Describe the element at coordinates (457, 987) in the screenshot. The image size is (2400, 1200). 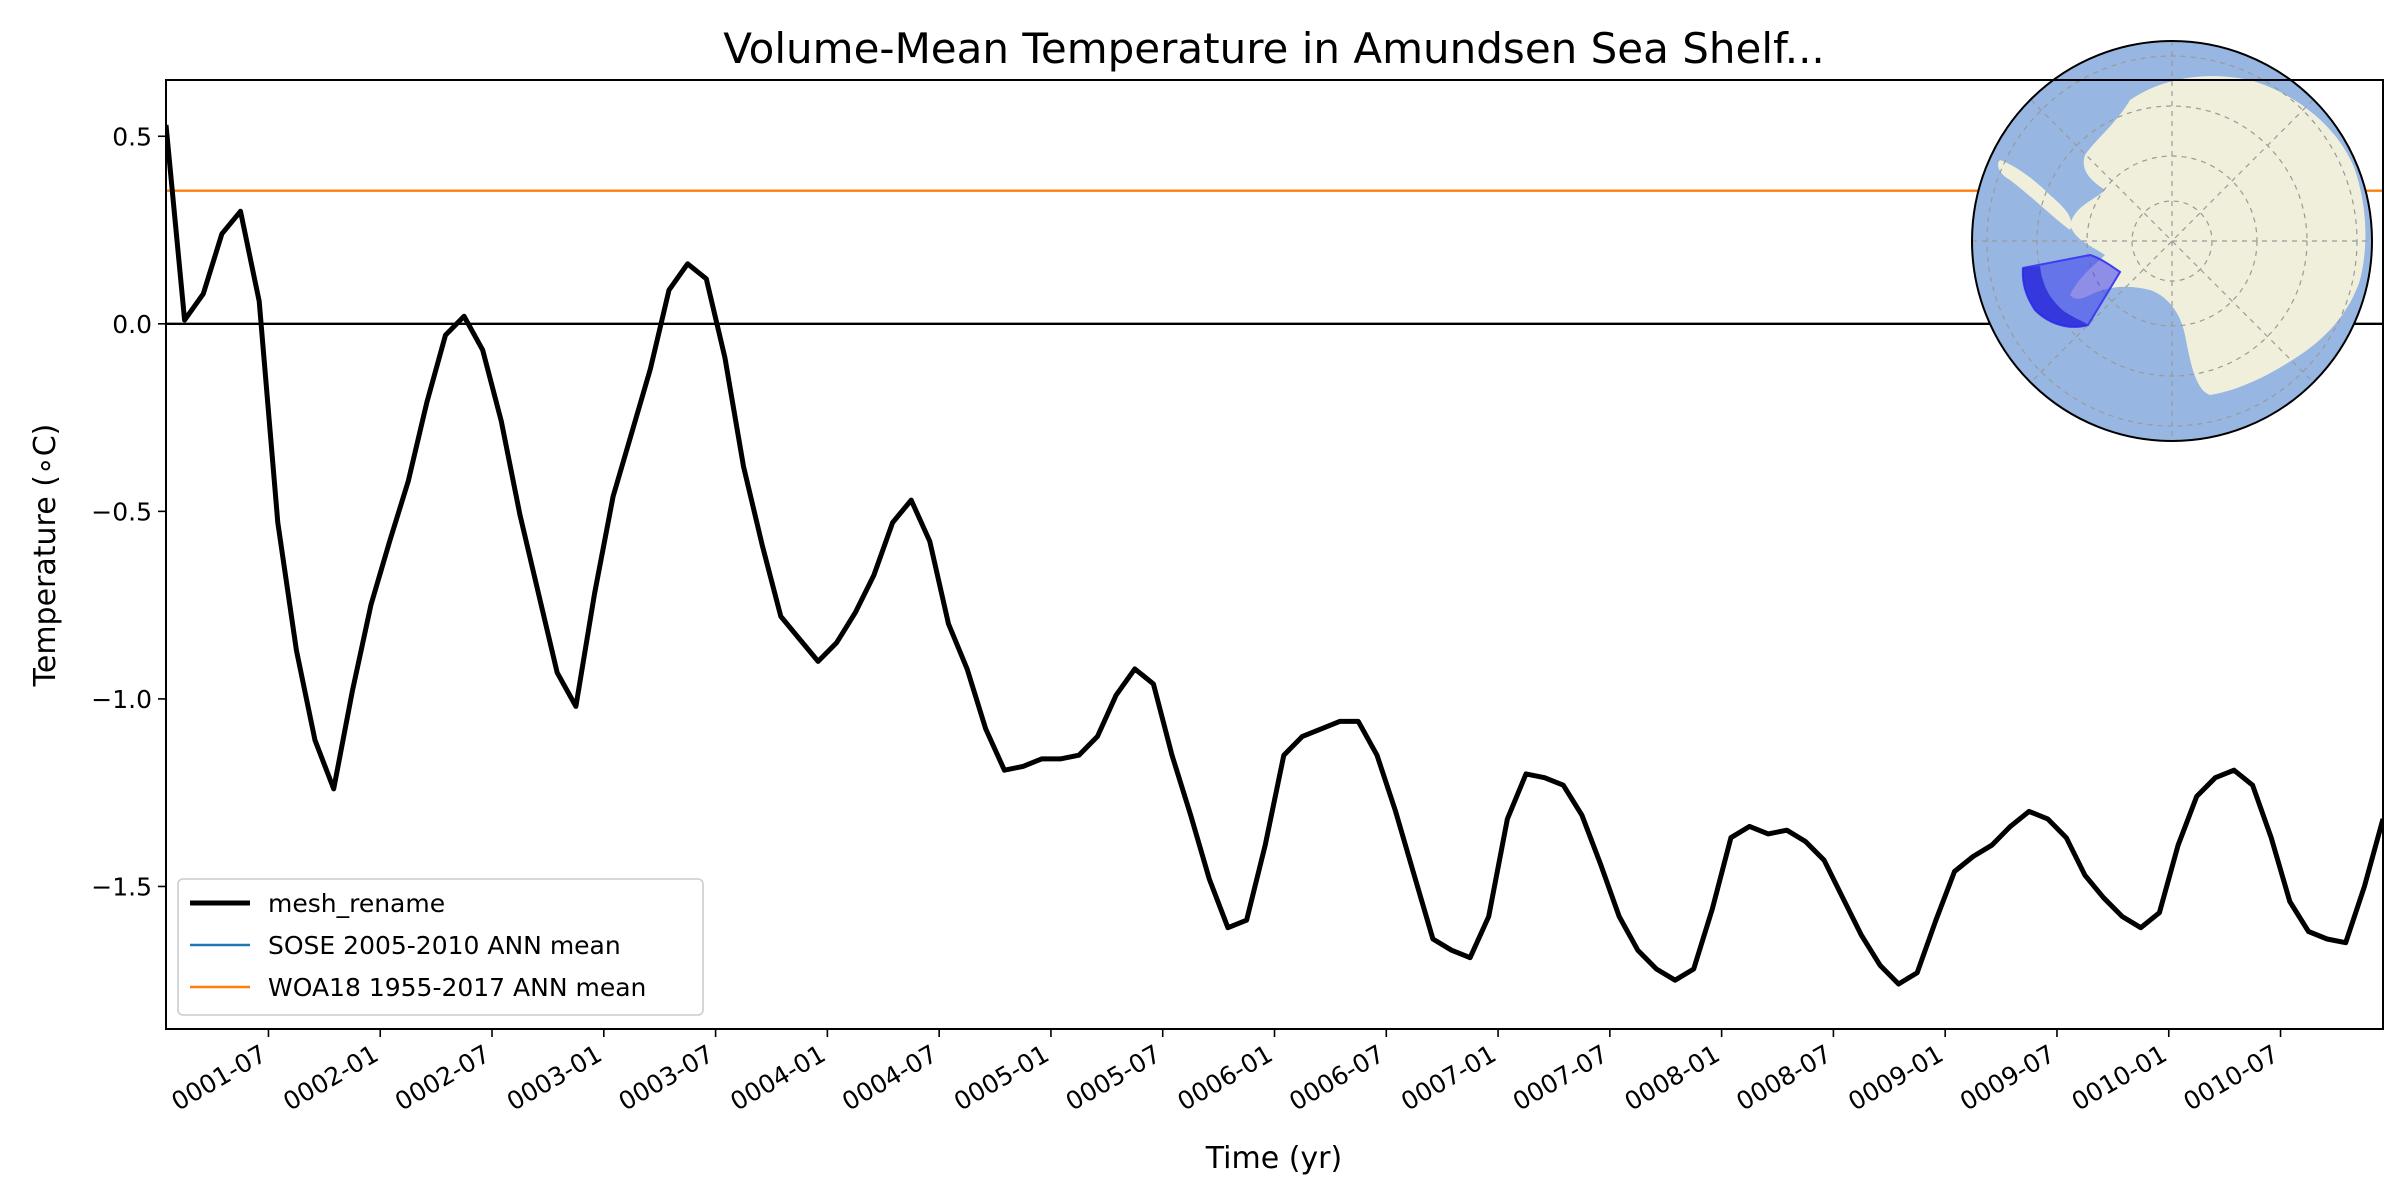
I see `legend-label-woa18: WOA18 1955-2017 ANN mean` at that location.